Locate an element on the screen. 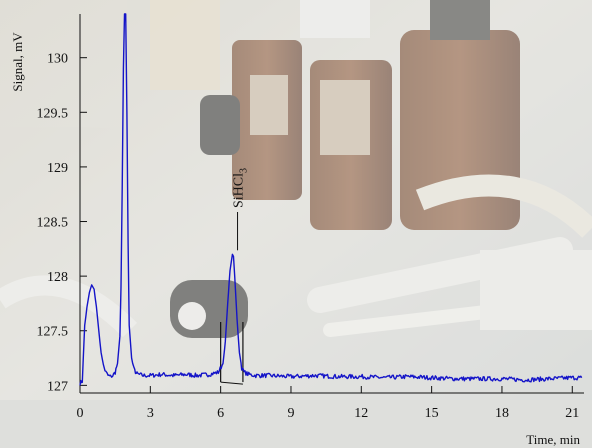 This screenshot has height=448, width=592. x-tick-label: 3 is located at coordinates (150, 413).